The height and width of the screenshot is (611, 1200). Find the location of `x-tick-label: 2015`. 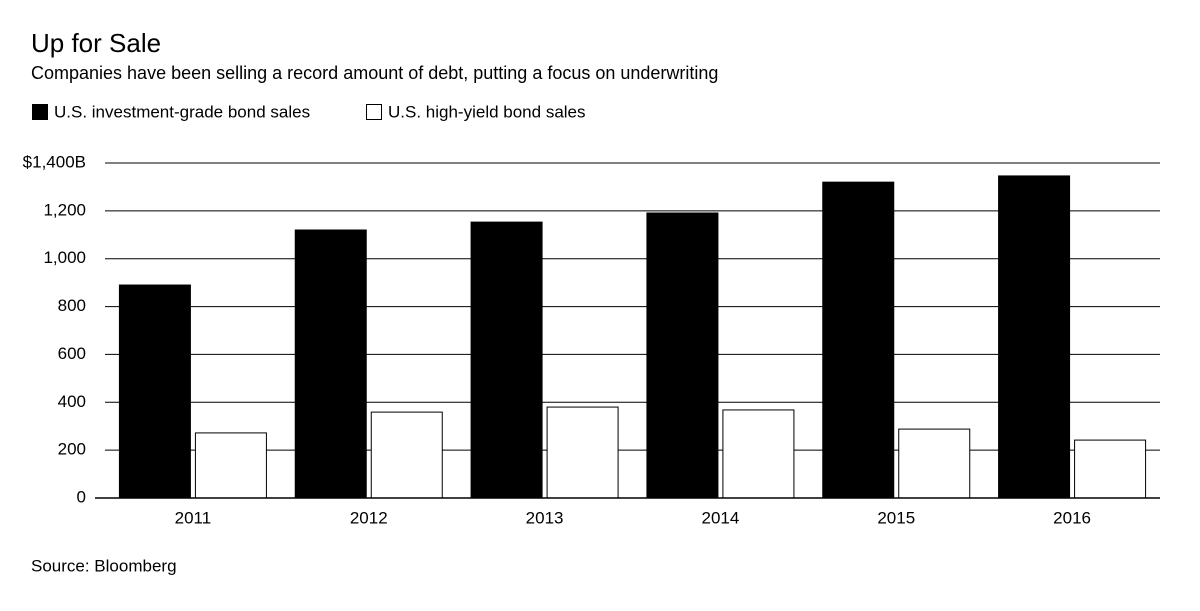

x-tick-label: 2015 is located at coordinates (896, 517).